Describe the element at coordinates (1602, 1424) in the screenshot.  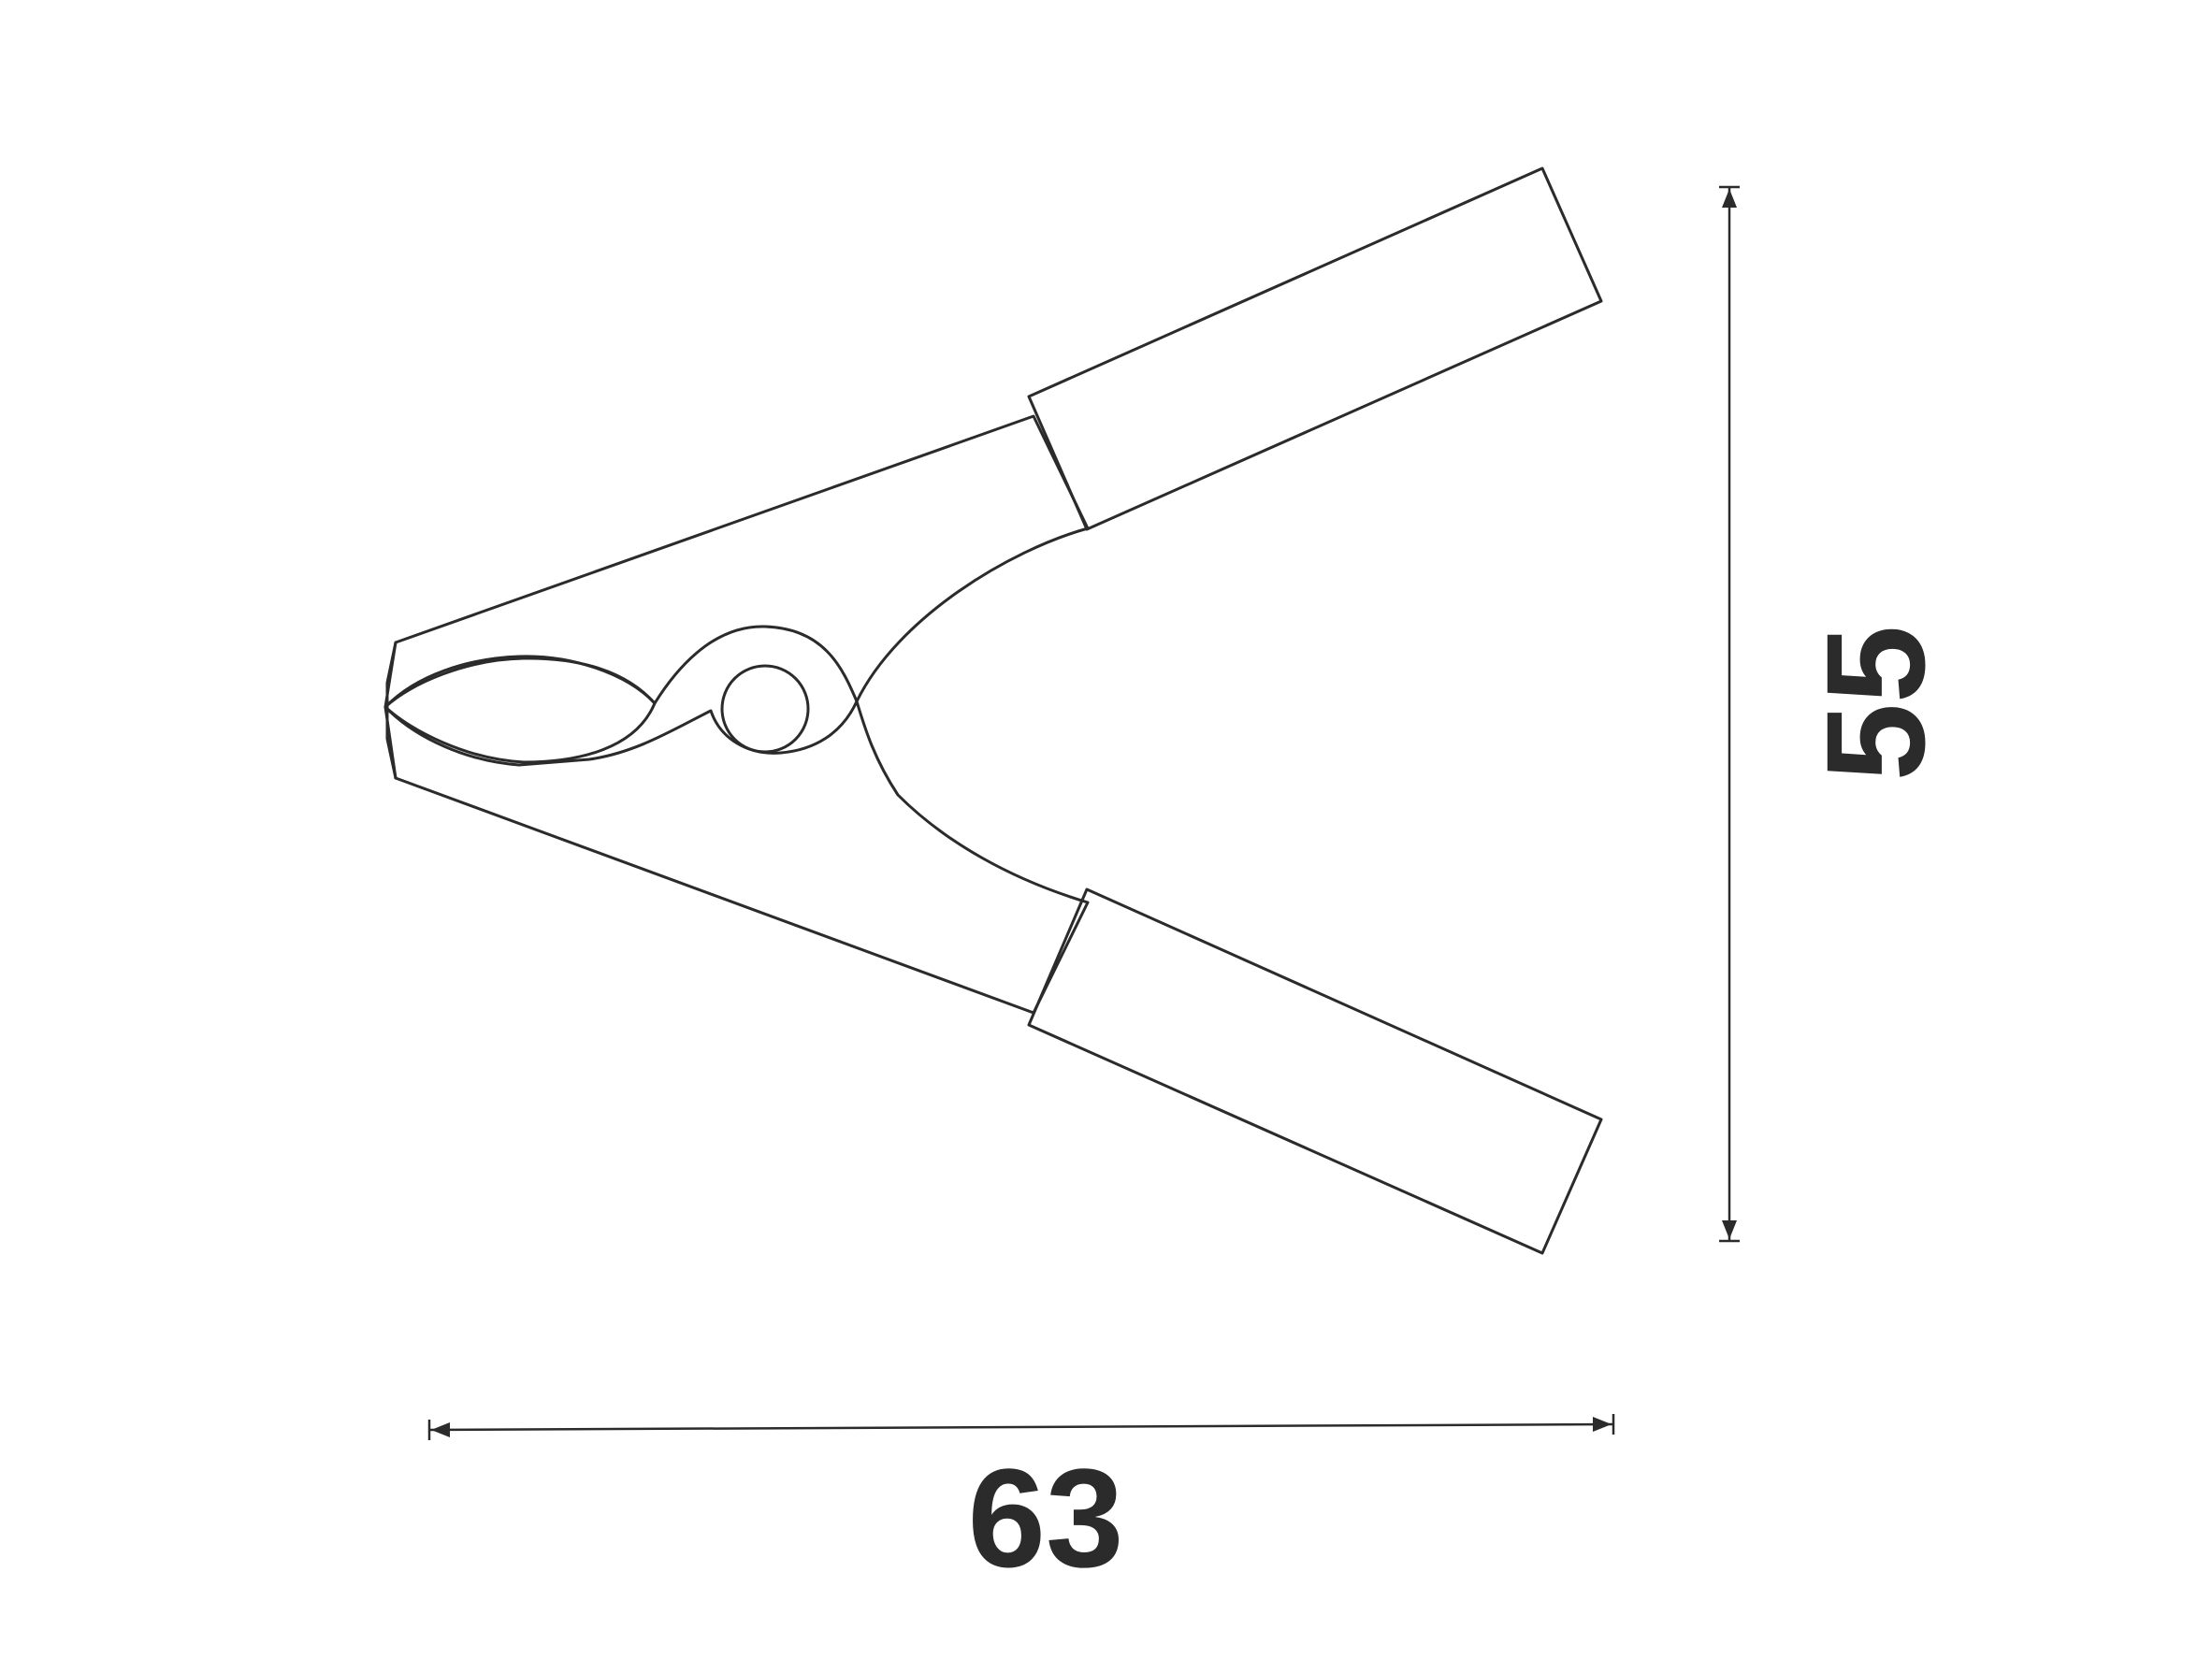
I see `width-arrow-right` at that location.